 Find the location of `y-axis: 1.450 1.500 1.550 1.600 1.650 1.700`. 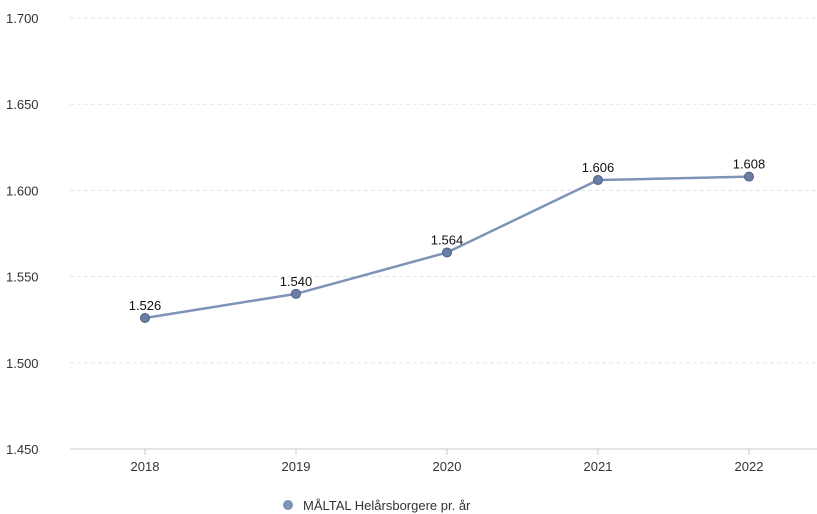

y-axis: 1.450 1.500 1.550 1.600 1.650 1.700 is located at coordinates (22, 234).